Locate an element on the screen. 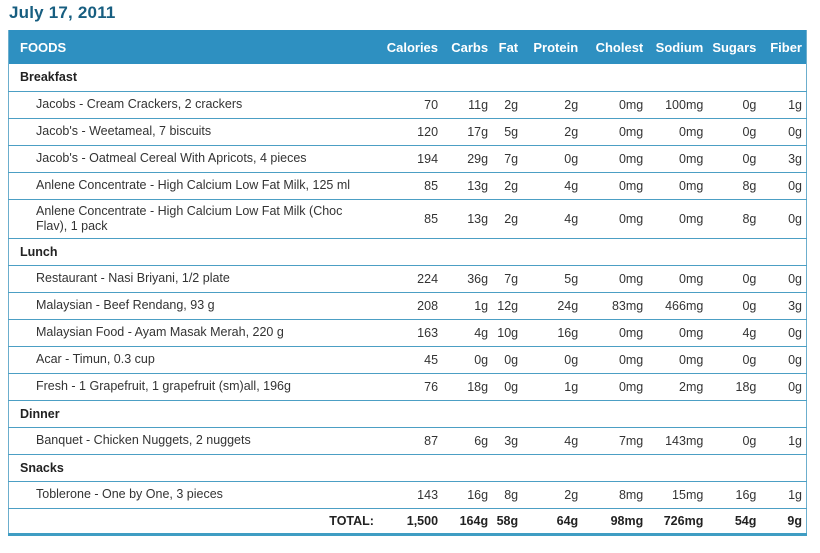  food-sodium: 15mg is located at coordinates (677, 495).